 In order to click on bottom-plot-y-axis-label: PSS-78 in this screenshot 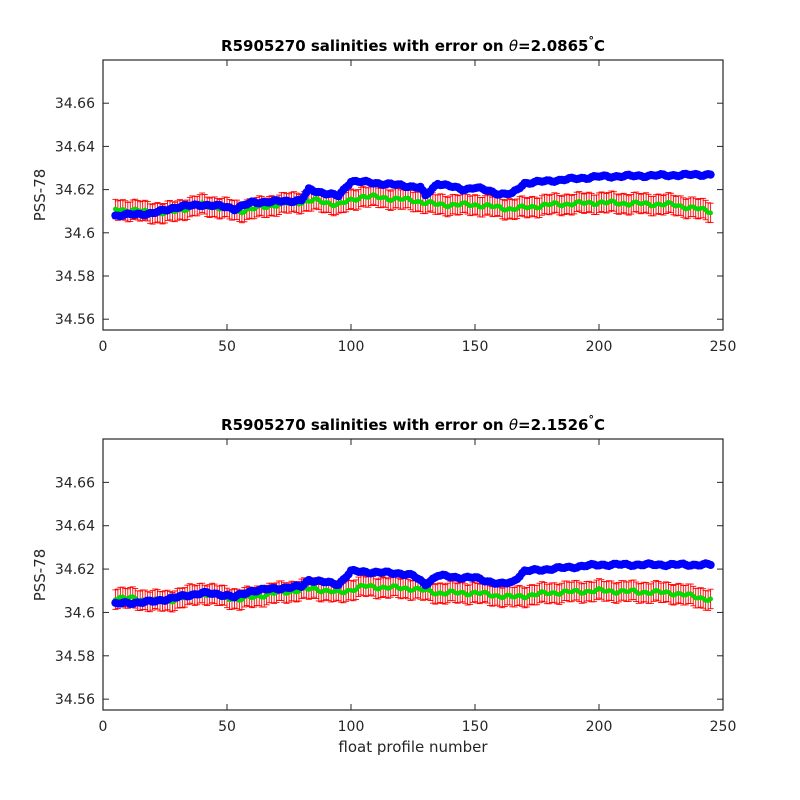, I will do `click(40, 575)`.